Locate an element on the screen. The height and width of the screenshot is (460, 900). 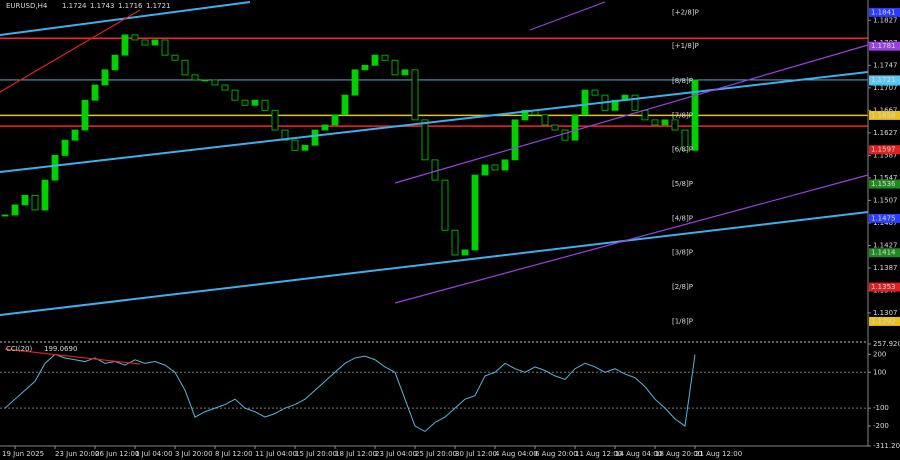
x-tick-label: 11 Jul 04:00 is located at coordinates (276, 454).